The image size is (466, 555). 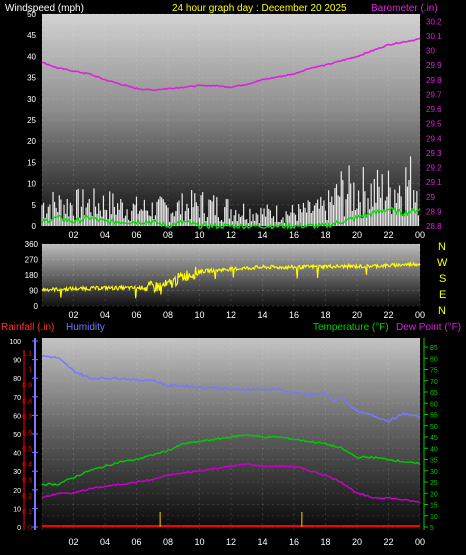 I want to click on wind-y-tick-label: 40, so click(x=31, y=56).